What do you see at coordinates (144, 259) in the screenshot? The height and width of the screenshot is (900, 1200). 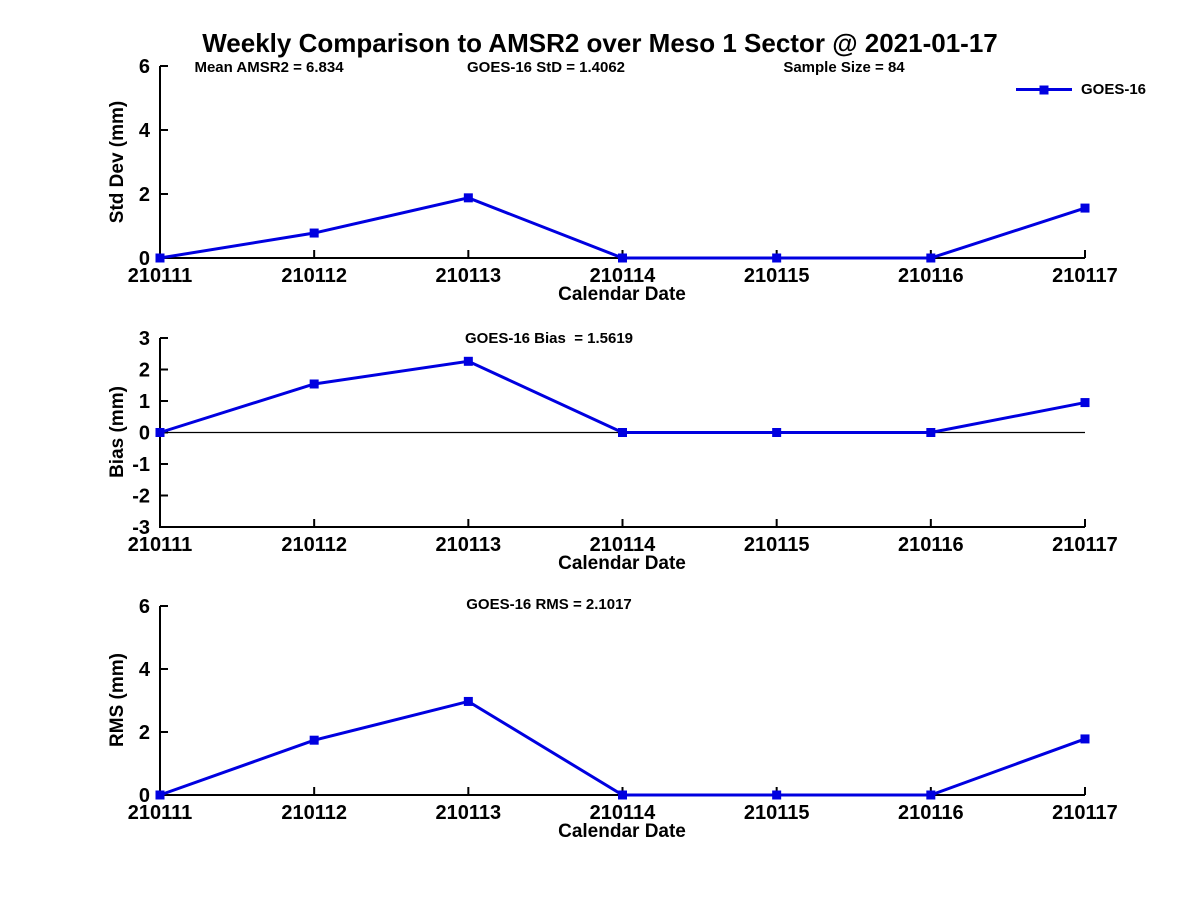 I see `std-dev-y-tick-label: 0` at bounding box center [144, 259].